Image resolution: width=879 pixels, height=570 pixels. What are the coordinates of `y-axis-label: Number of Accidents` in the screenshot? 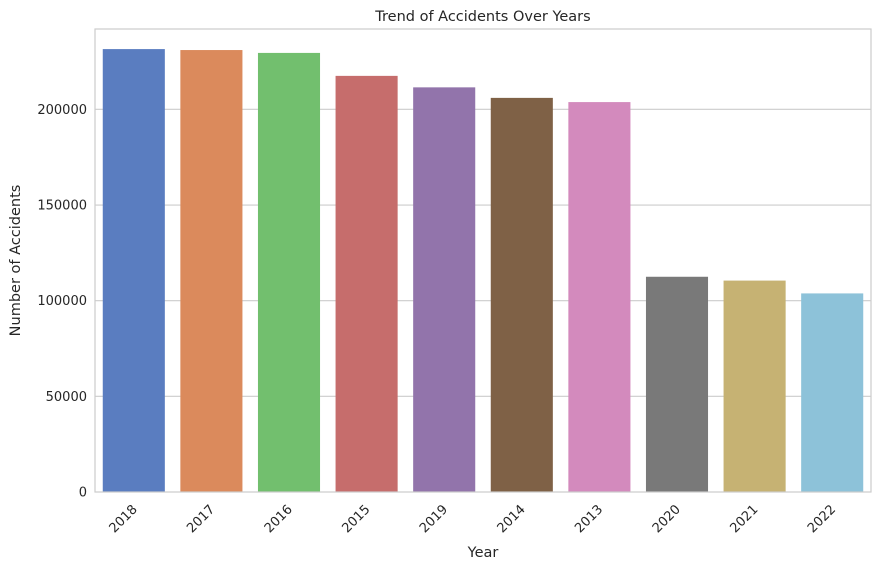 It's located at (16, 261).